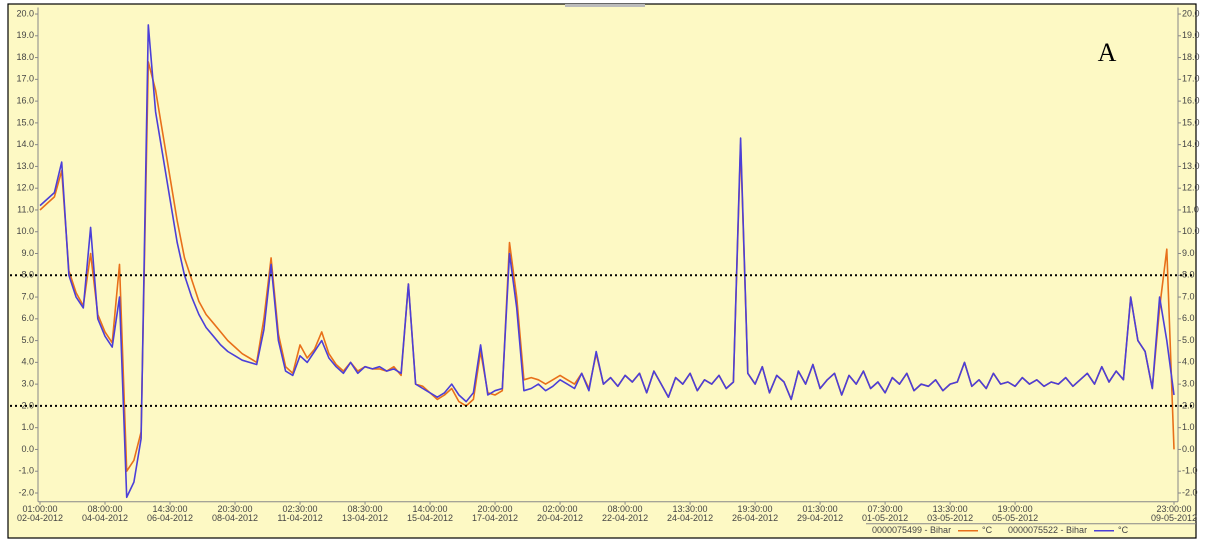 This screenshot has height=539, width=1215. What do you see at coordinates (27, 340) in the screenshot?
I see `y-tick-label: 5.0` at bounding box center [27, 340].